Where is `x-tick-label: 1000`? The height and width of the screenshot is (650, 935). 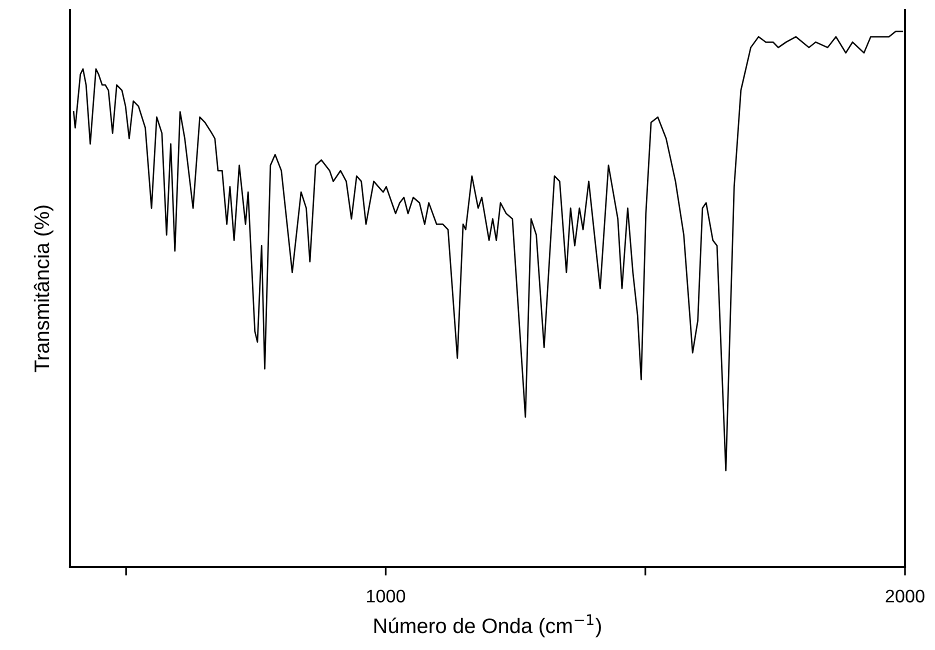
x-tick-label: 1000 is located at coordinates (386, 596).